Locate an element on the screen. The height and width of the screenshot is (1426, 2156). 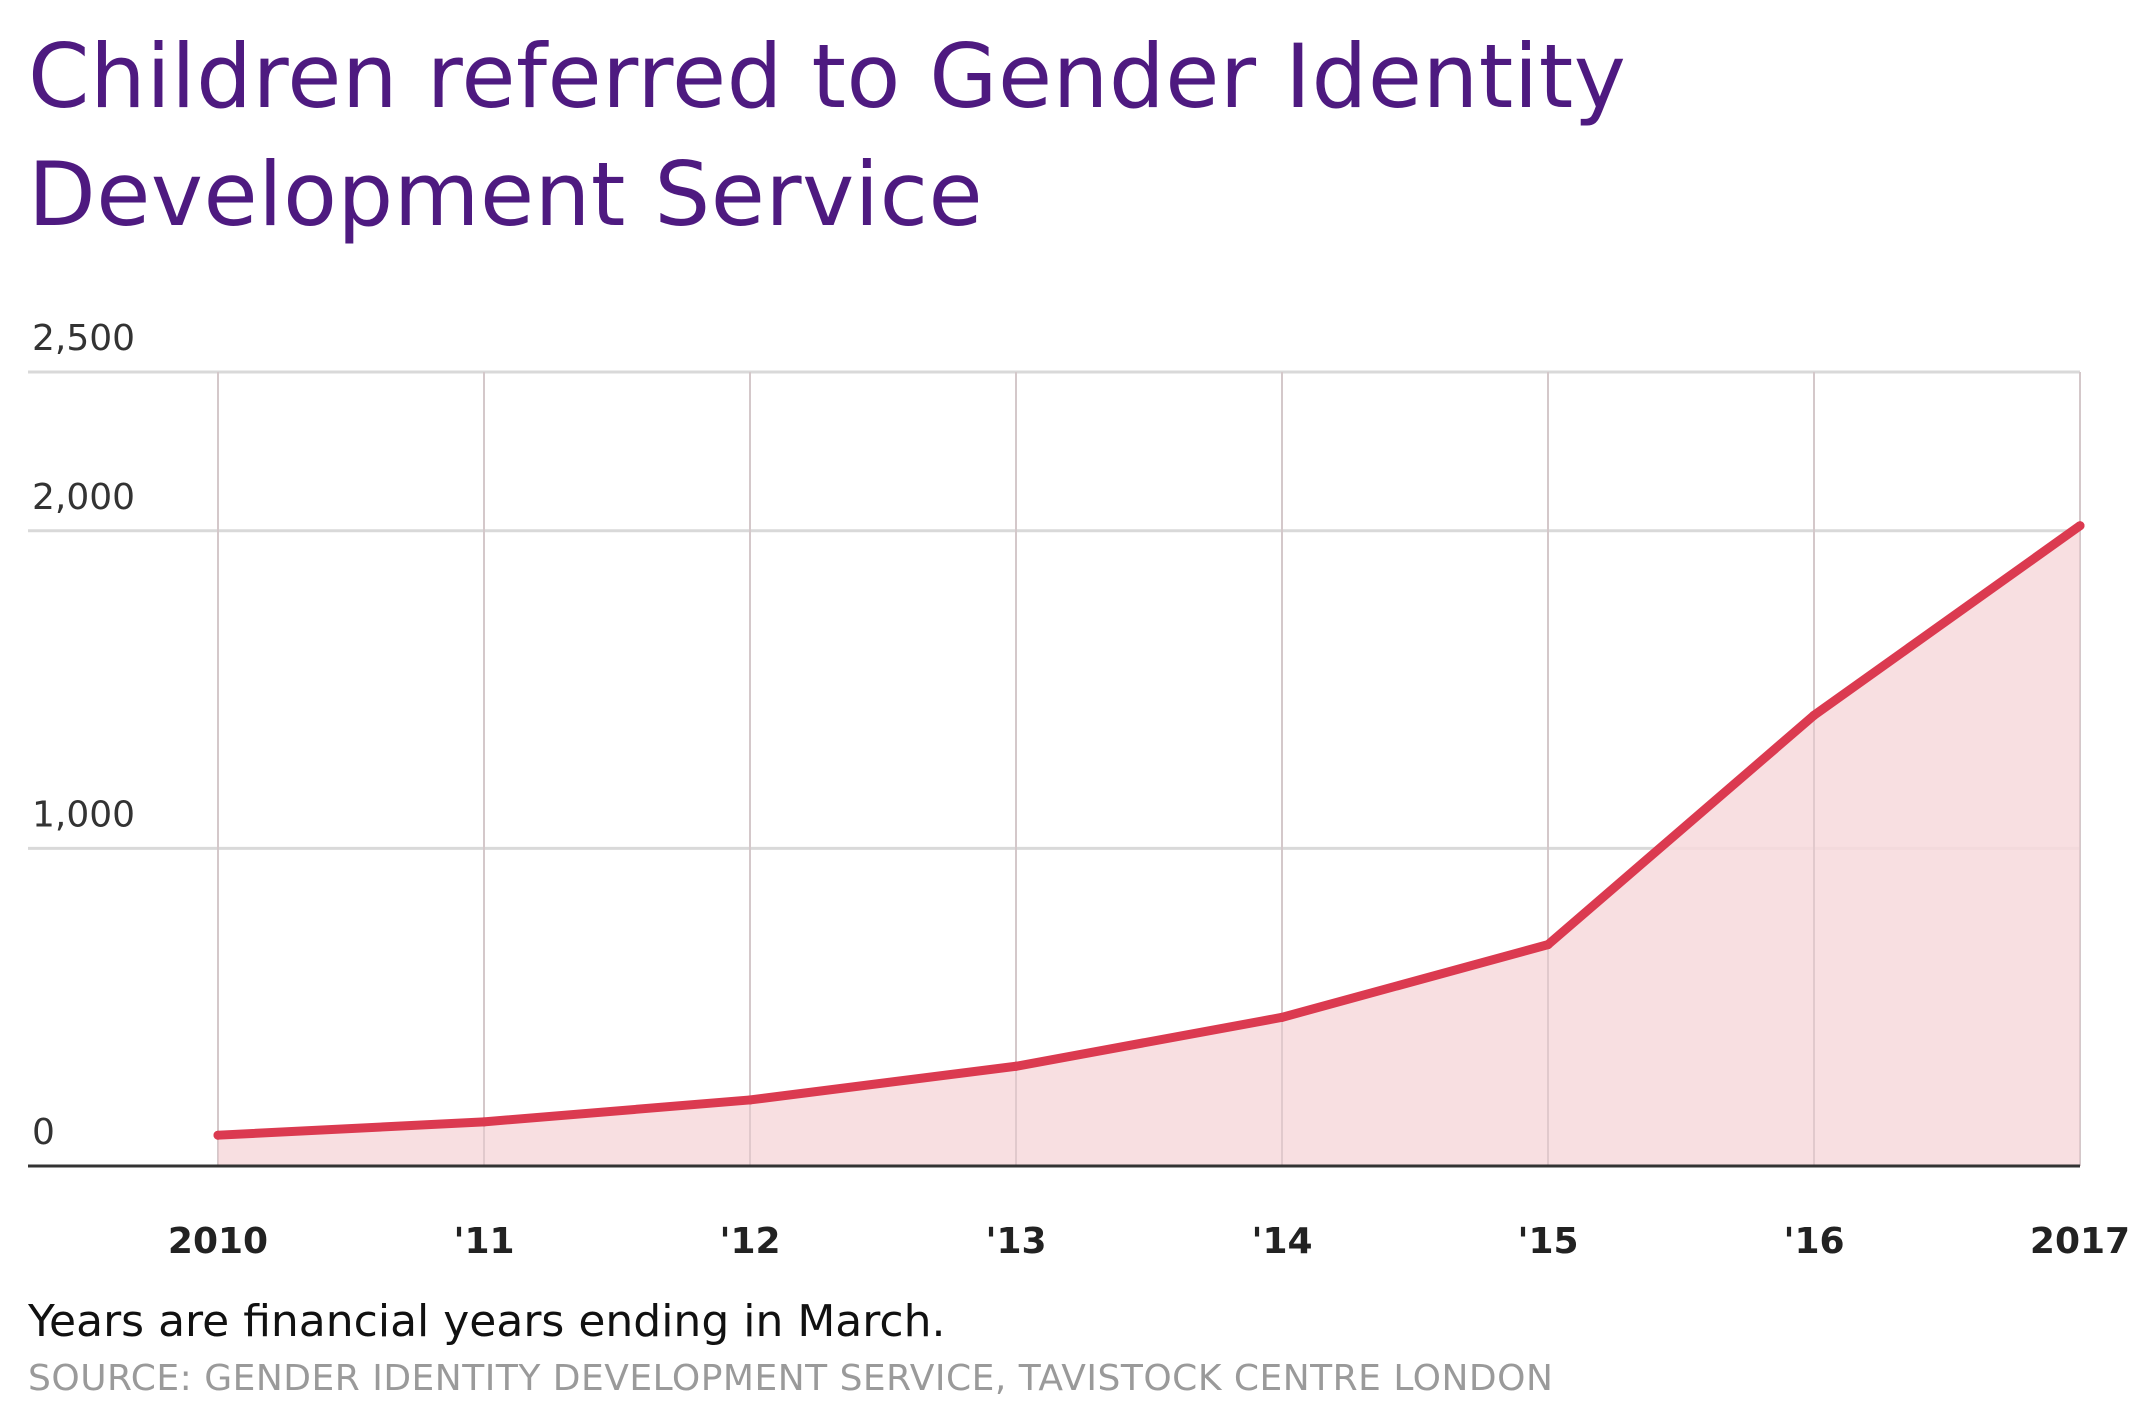
y-tick-label: 2,000 is located at coordinates (83, 497).